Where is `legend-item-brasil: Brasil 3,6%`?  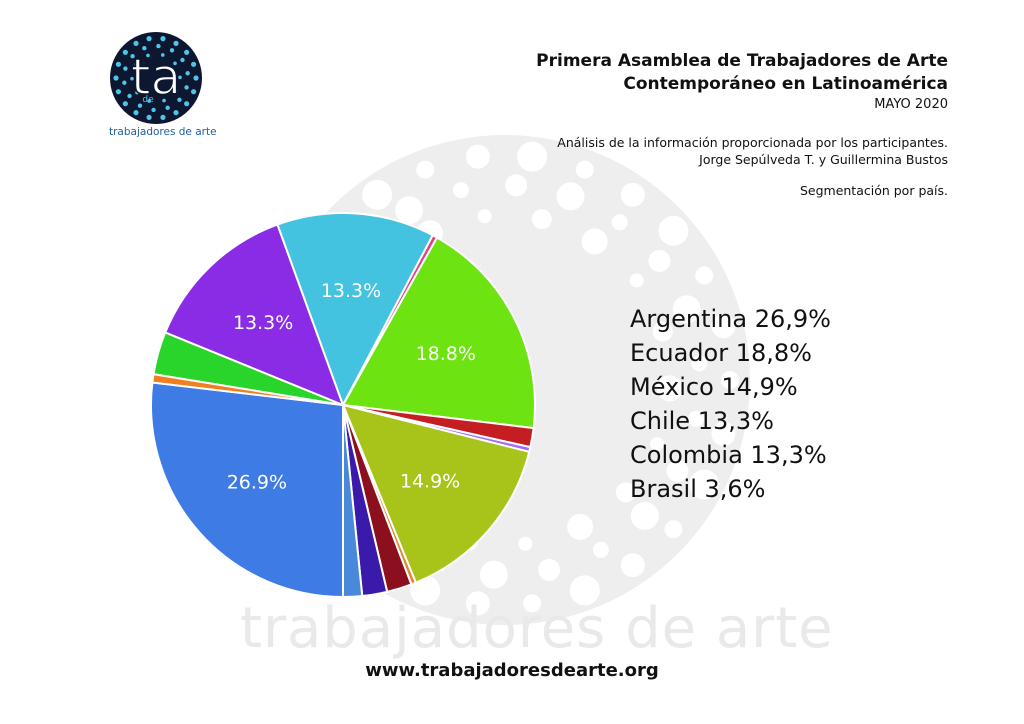
legend-item-brasil: Brasil 3,6% is located at coordinates (698, 489).